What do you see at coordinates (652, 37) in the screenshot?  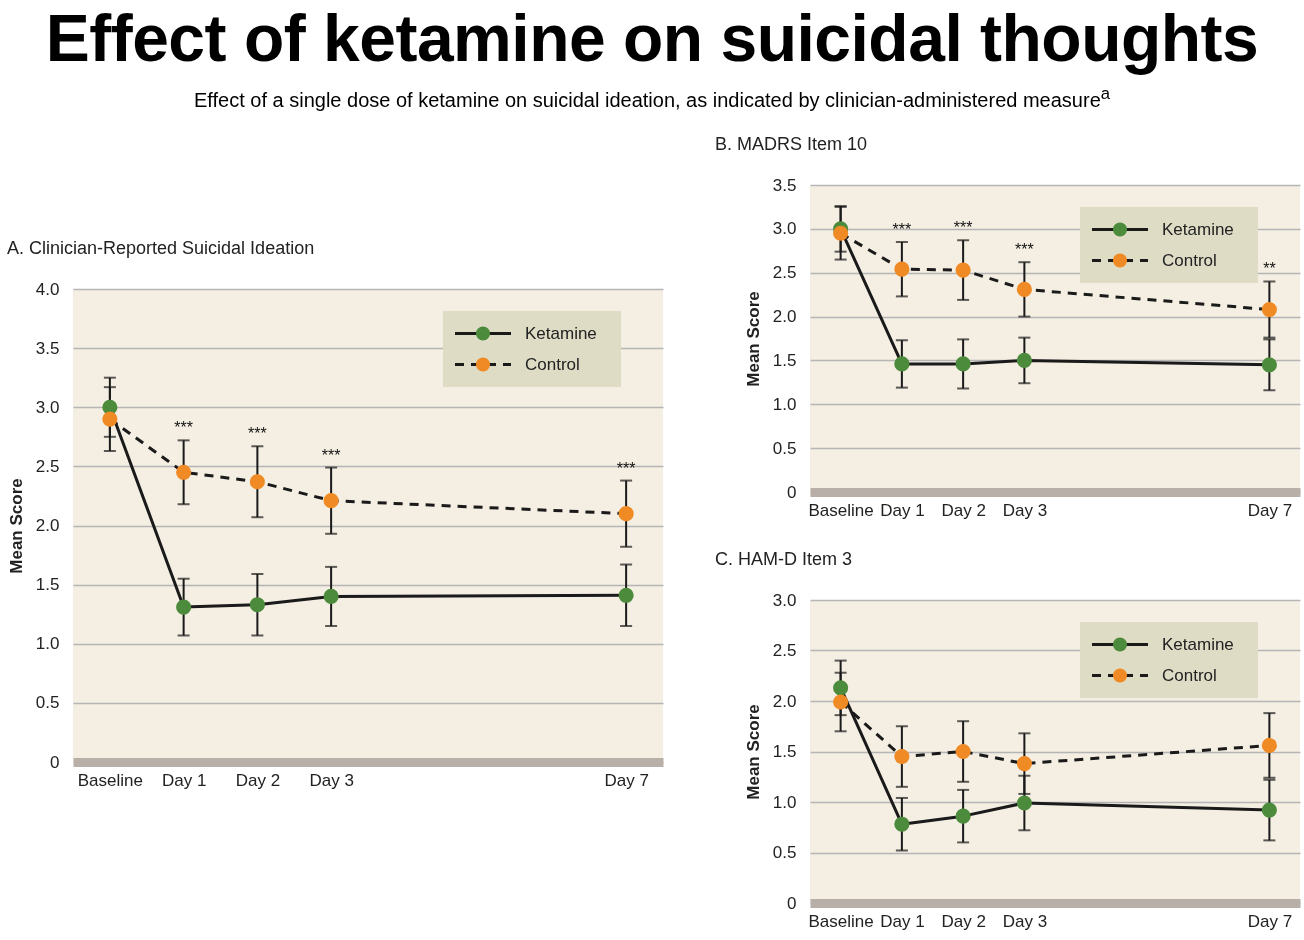 I see `text: Effect of ketamine on suicidal thoughts` at bounding box center [652, 37].